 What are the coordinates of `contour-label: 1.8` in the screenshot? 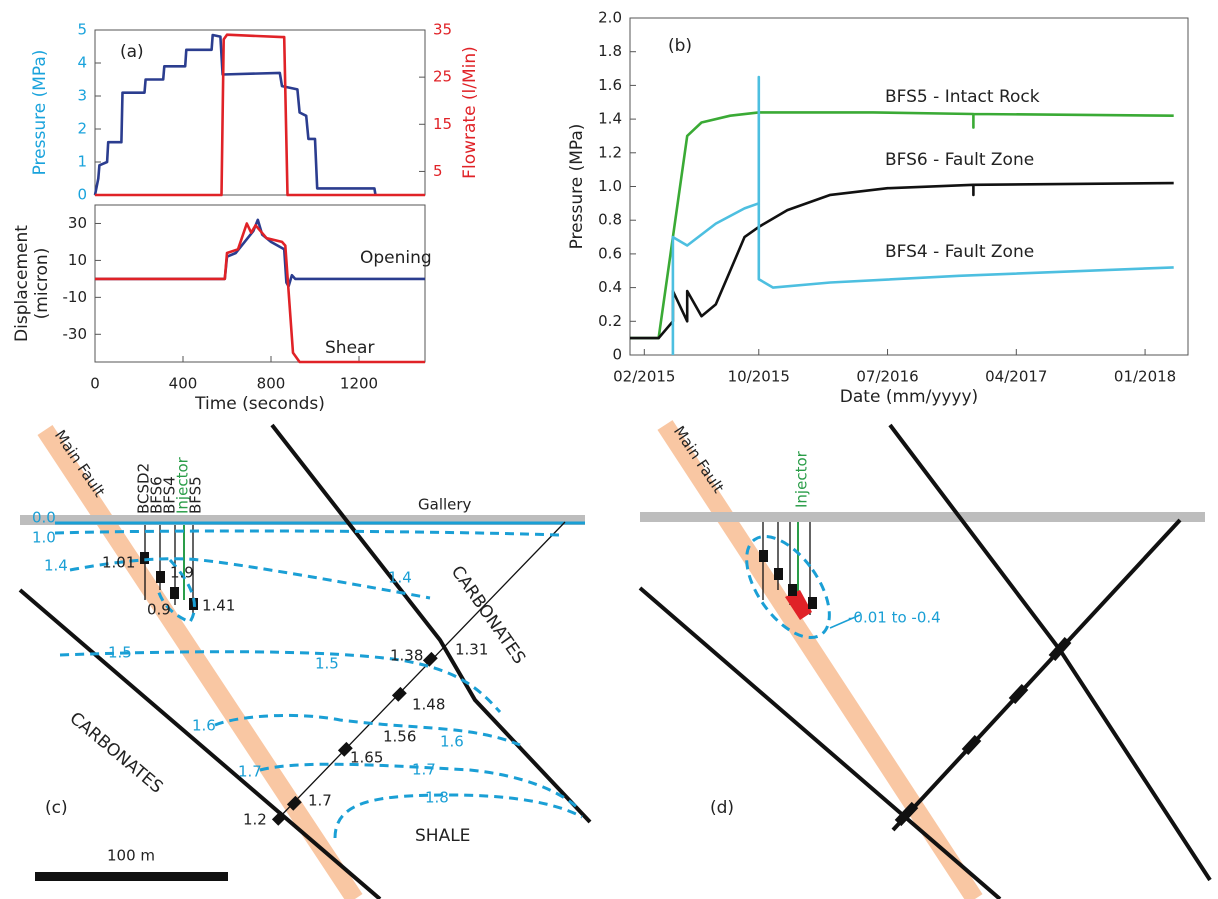 It's located at (437, 798).